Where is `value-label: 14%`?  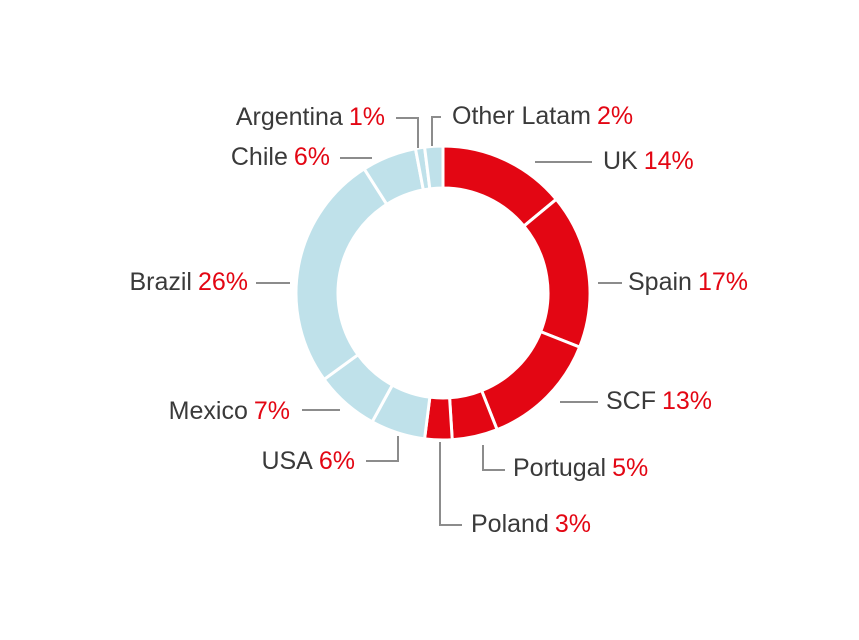 value-label: 14% is located at coordinates (669, 161).